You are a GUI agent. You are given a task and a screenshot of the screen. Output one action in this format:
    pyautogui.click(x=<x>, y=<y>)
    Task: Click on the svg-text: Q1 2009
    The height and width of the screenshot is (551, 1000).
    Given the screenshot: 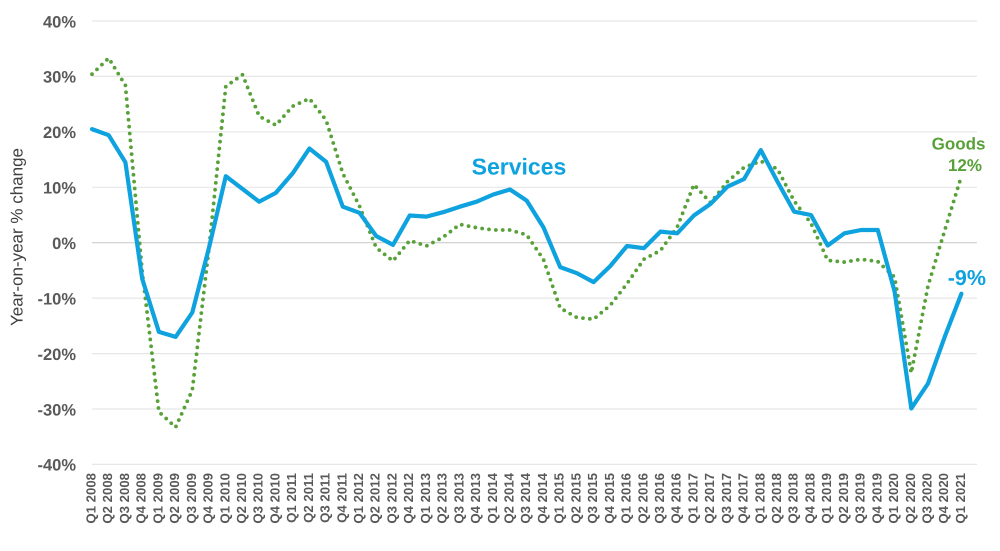 What is the action you would take?
    pyautogui.click(x=157, y=498)
    